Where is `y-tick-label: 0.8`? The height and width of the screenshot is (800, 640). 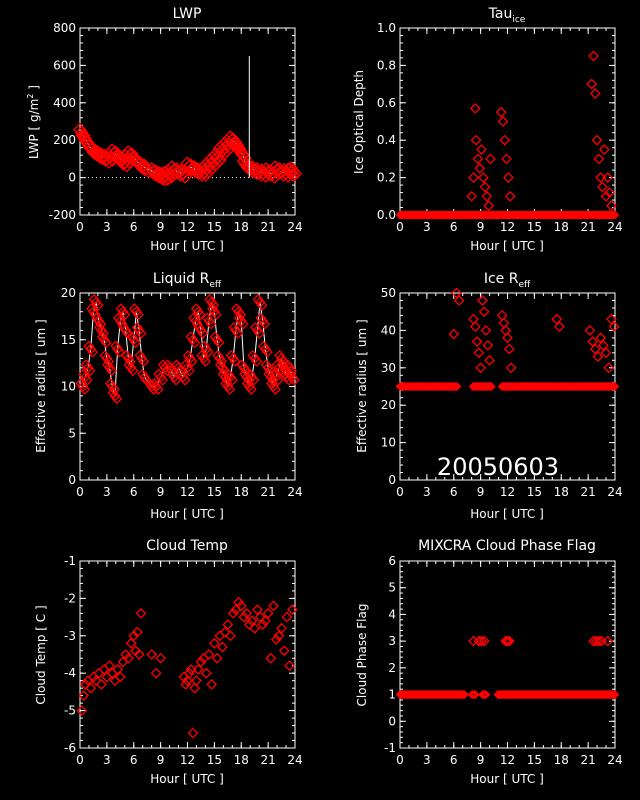
y-tick-label: 0.8 is located at coordinates (386, 65).